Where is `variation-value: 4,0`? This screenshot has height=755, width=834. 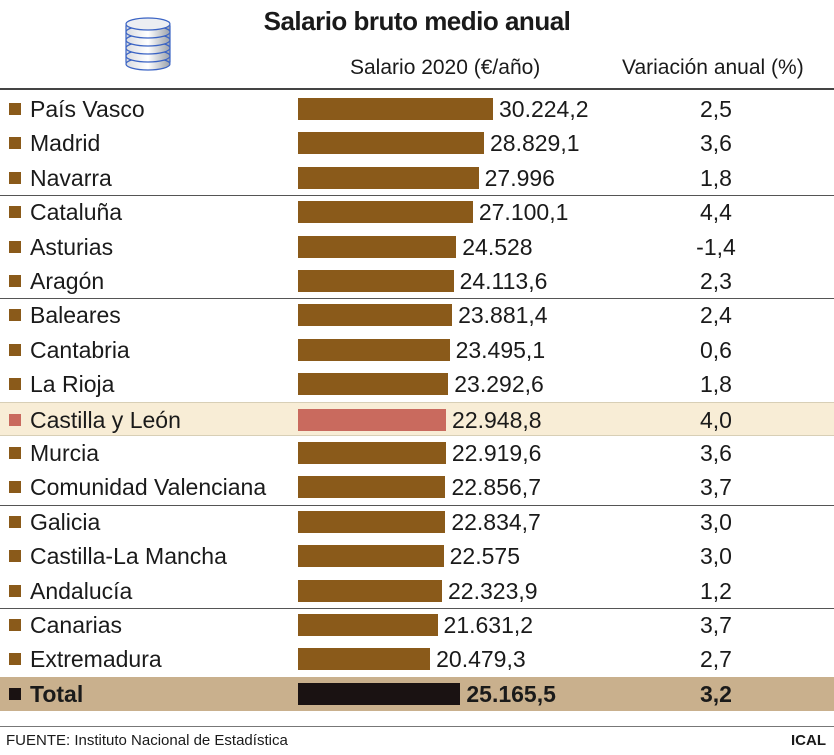
variation-value: 4,0 is located at coordinates (716, 419).